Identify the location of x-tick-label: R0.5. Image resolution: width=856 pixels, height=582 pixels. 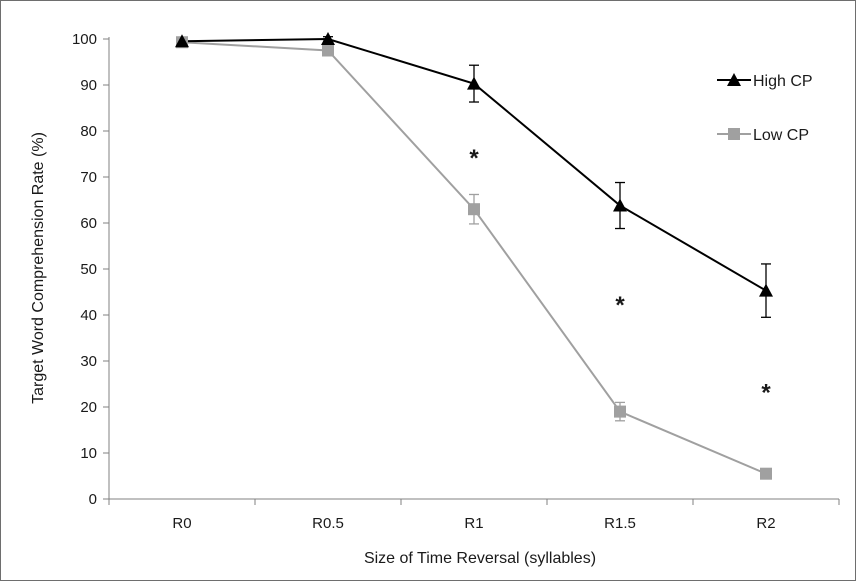
(328, 523).